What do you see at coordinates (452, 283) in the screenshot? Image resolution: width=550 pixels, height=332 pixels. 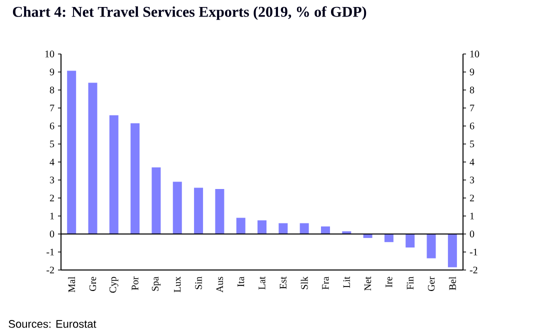 I see `x-tick-label: Bel` at bounding box center [452, 283].